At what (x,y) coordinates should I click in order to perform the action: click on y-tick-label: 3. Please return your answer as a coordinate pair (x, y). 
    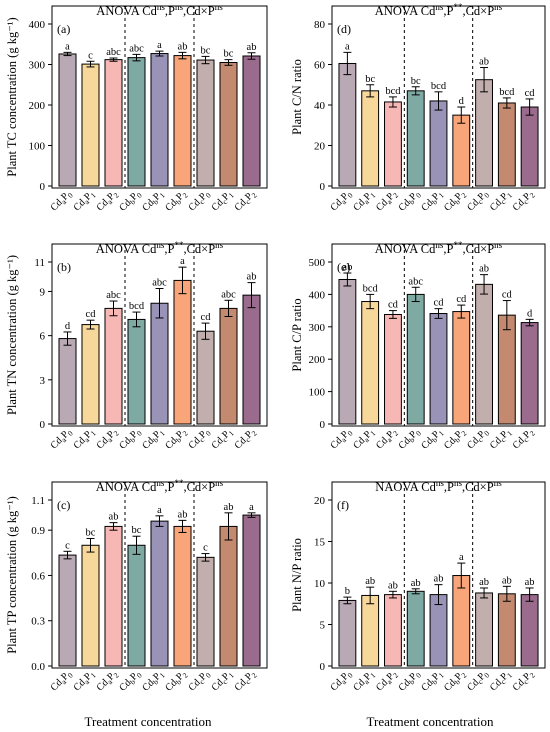
    Looking at the image, I should click on (43, 381).